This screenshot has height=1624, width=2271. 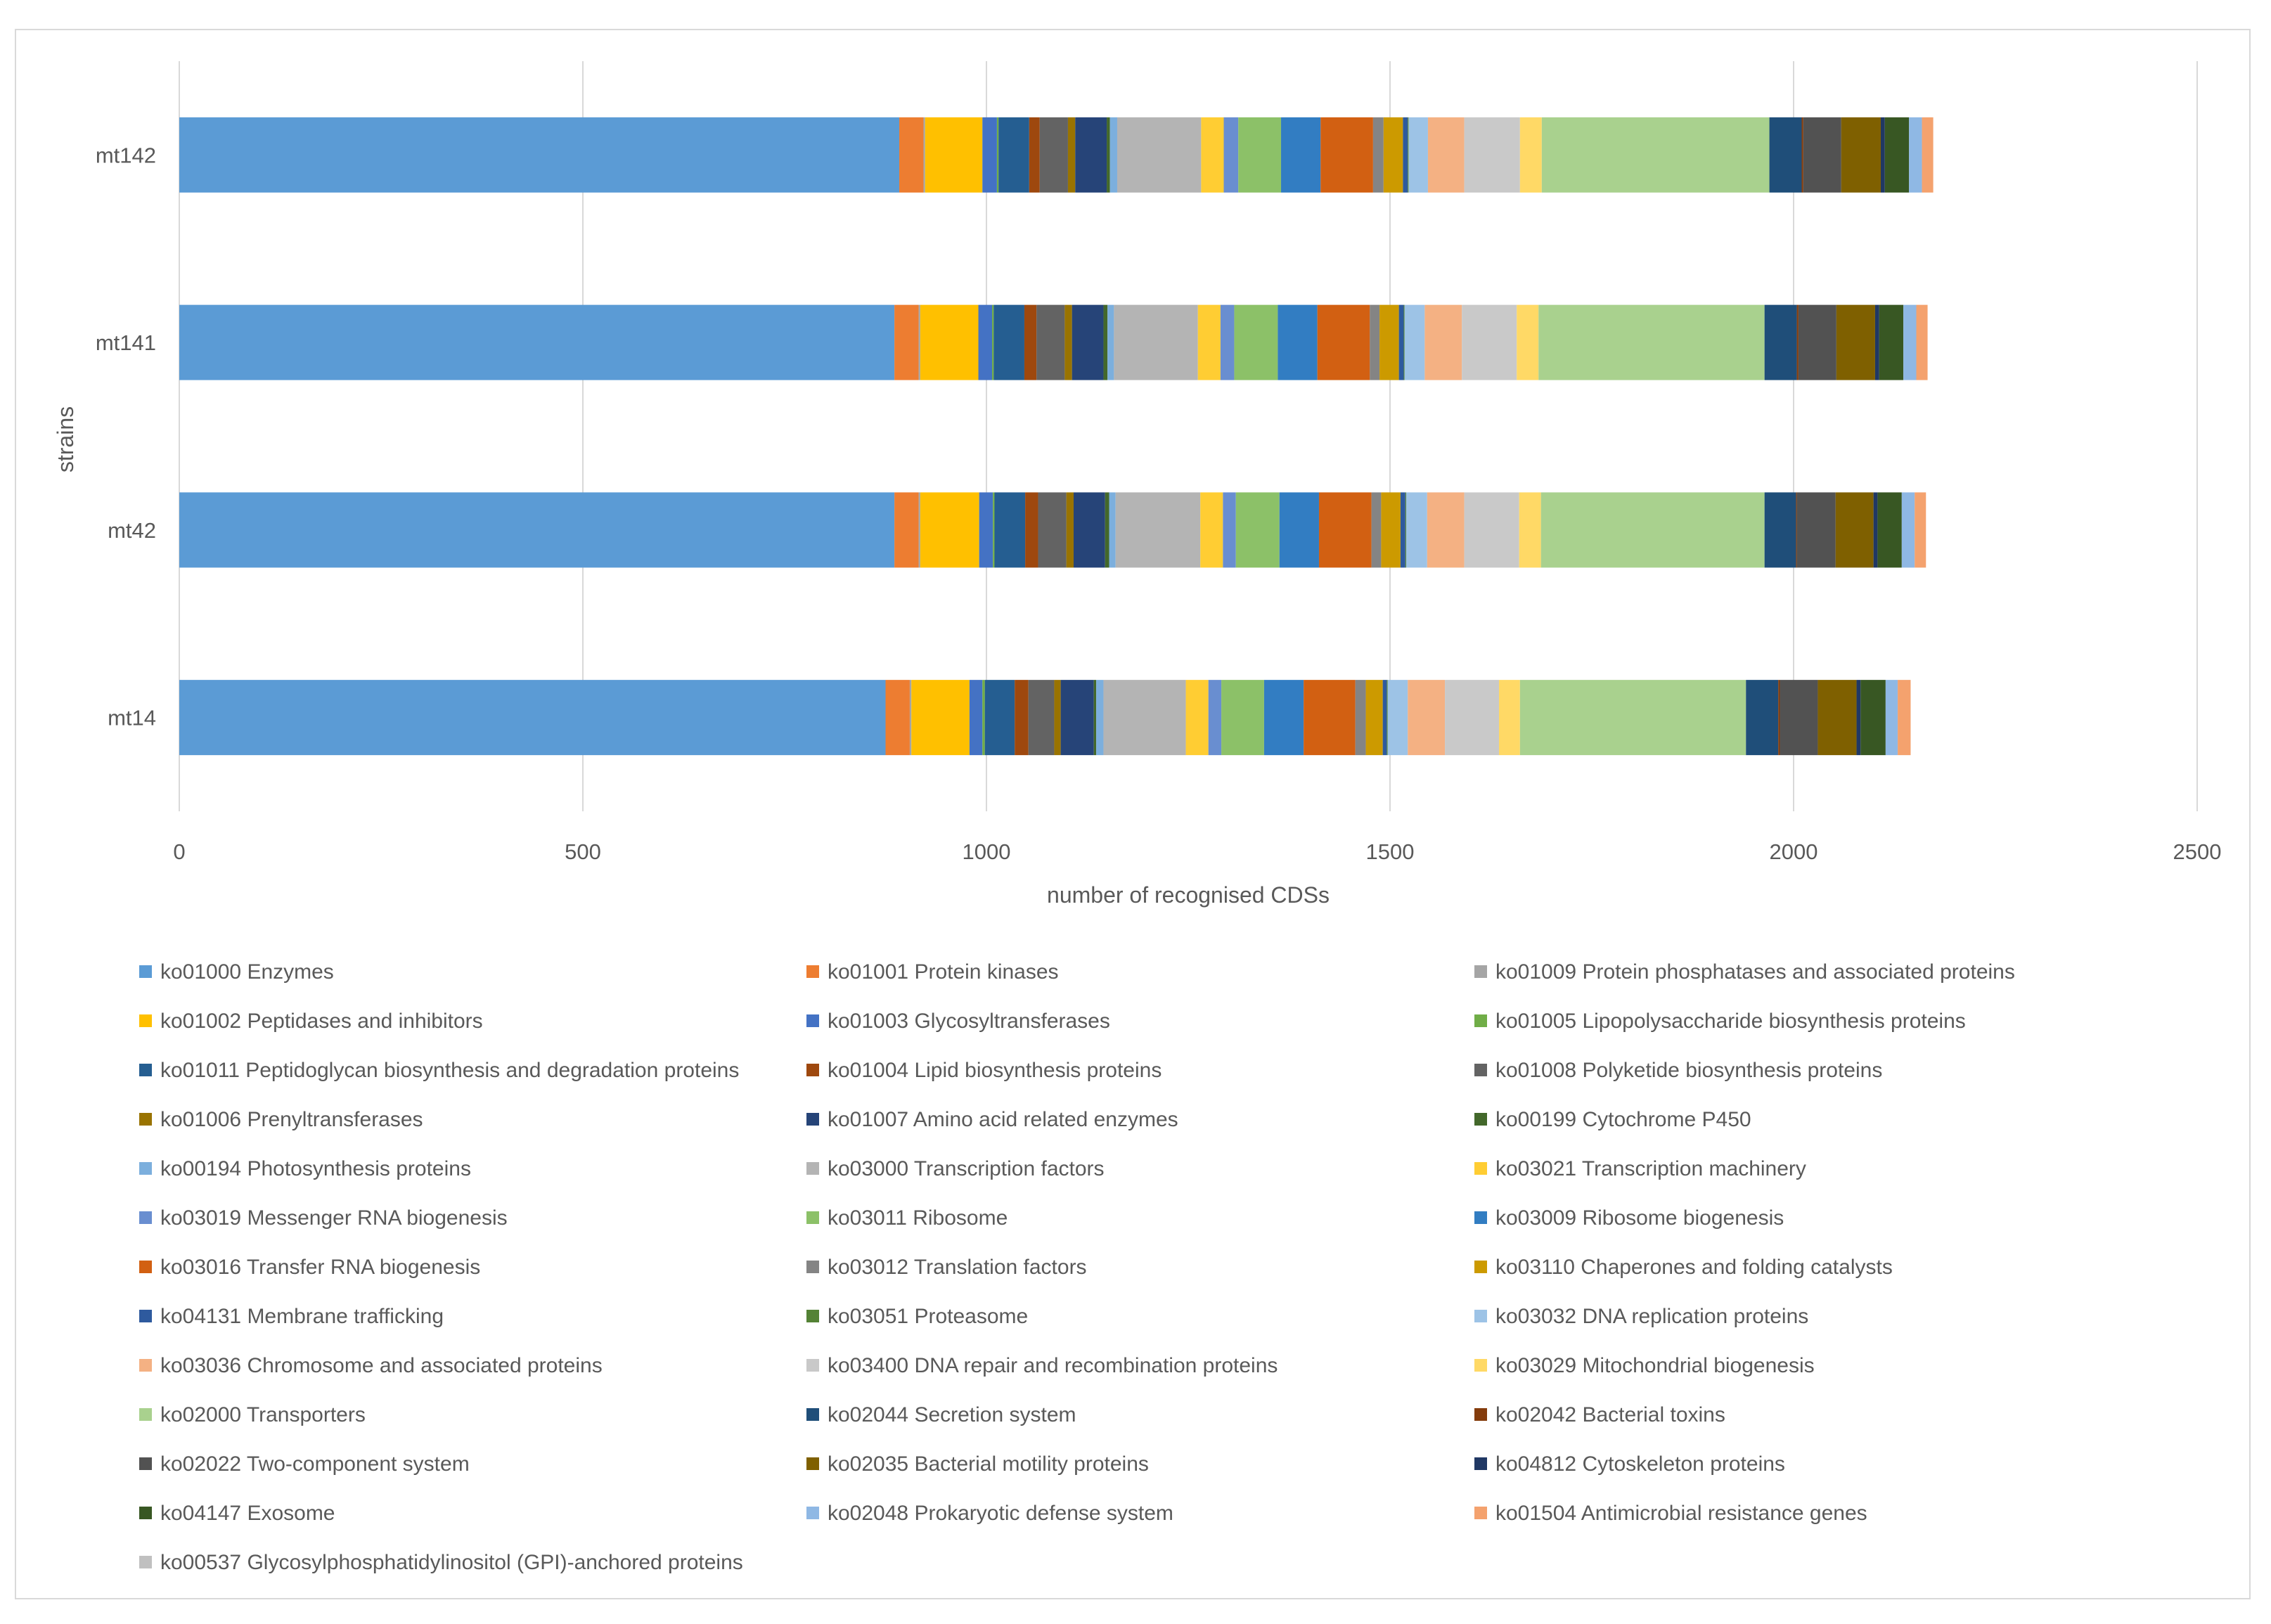 I want to click on y-category-label: mt14, so click(x=132, y=718).